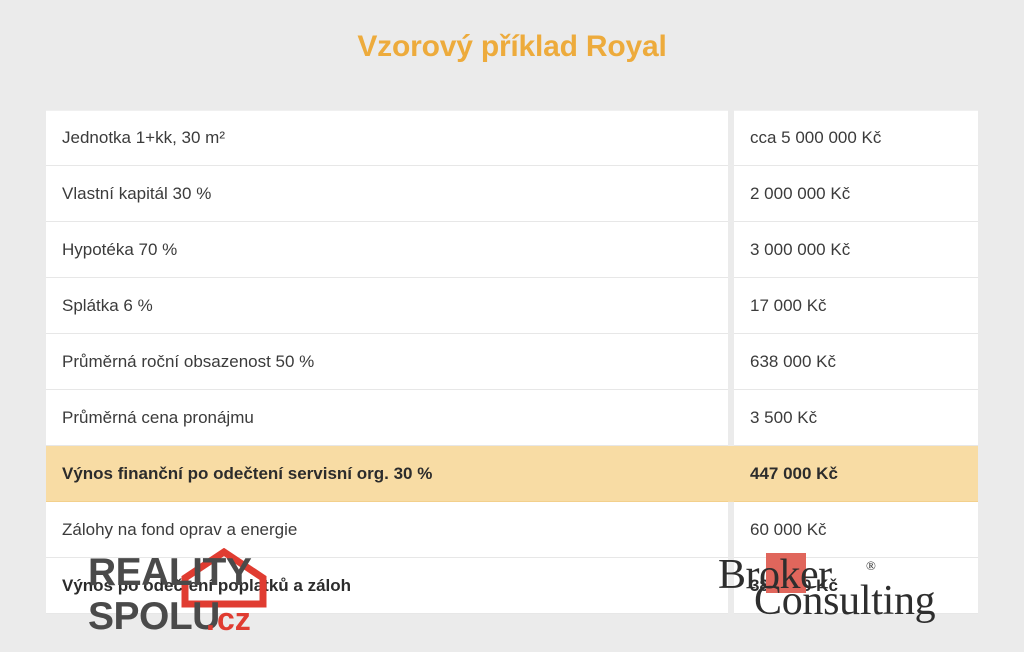  I want to click on table-row-label: Splátka 6 %, so click(387, 306).